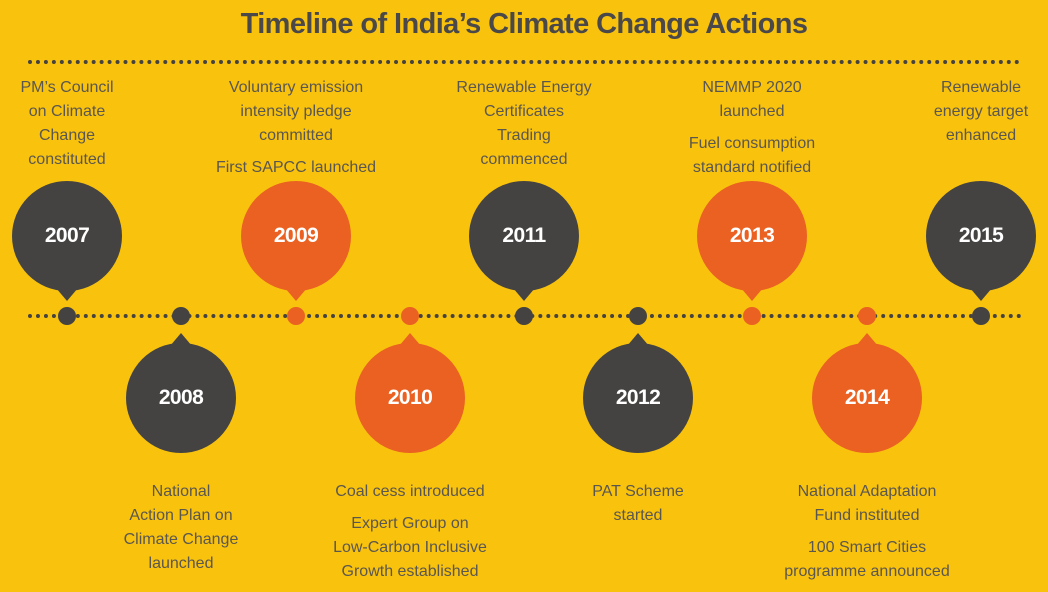  What do you see at coordinates (752, 155) in the screenshot?
I see `event-text: Fuel consumption standard notified` at bounding box center [752, 155].